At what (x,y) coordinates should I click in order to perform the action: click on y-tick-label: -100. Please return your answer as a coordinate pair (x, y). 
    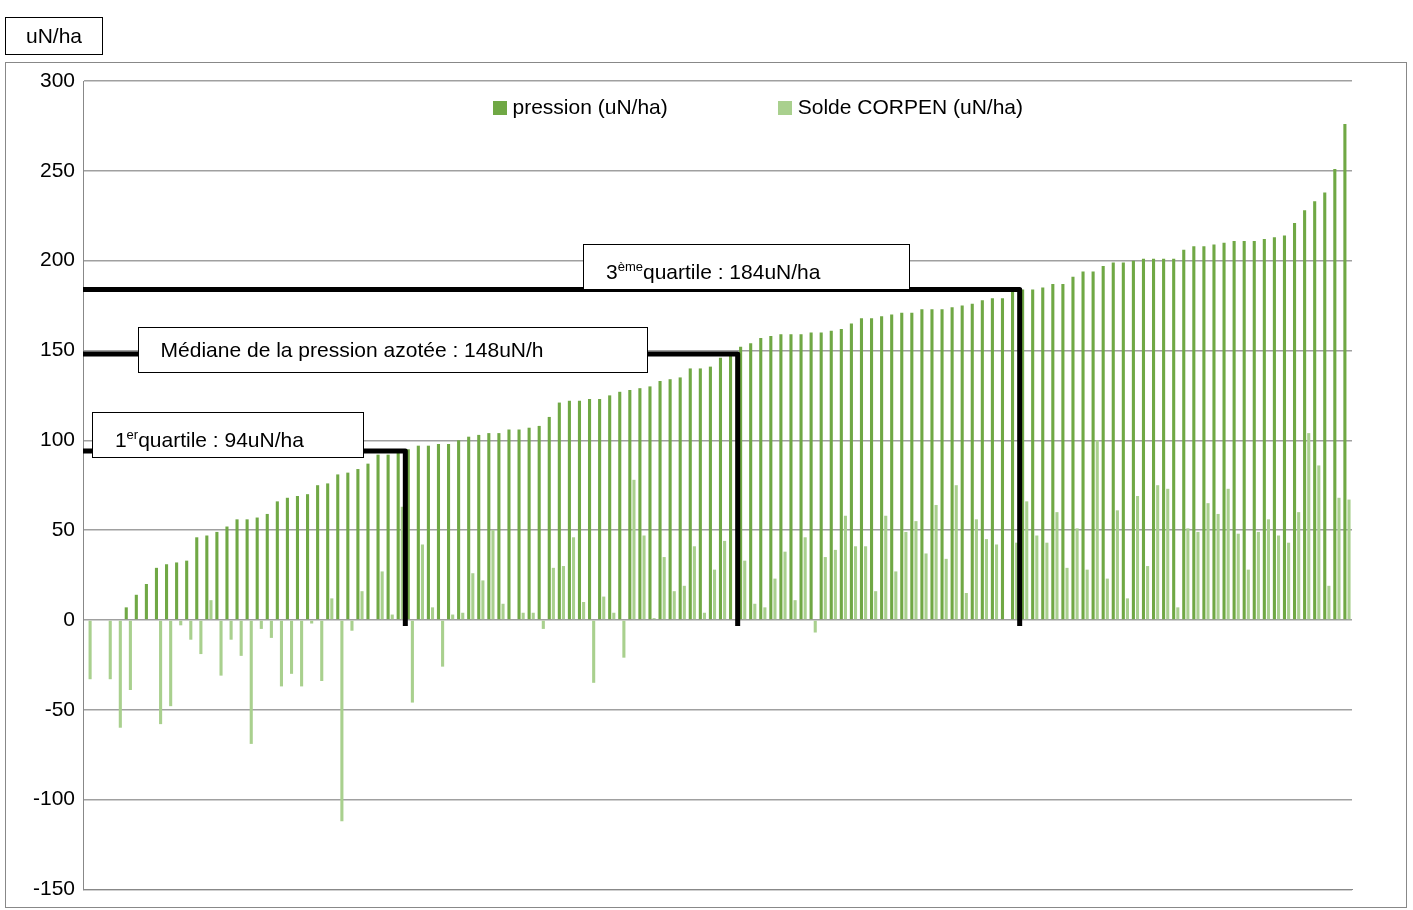
    Looking at the image, I should click on (53, 798).